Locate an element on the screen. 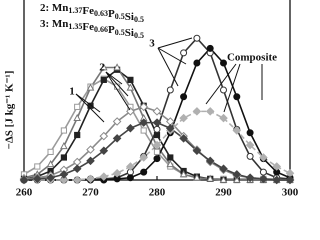  legend-label: 3: is located at coordinates (46, 24).